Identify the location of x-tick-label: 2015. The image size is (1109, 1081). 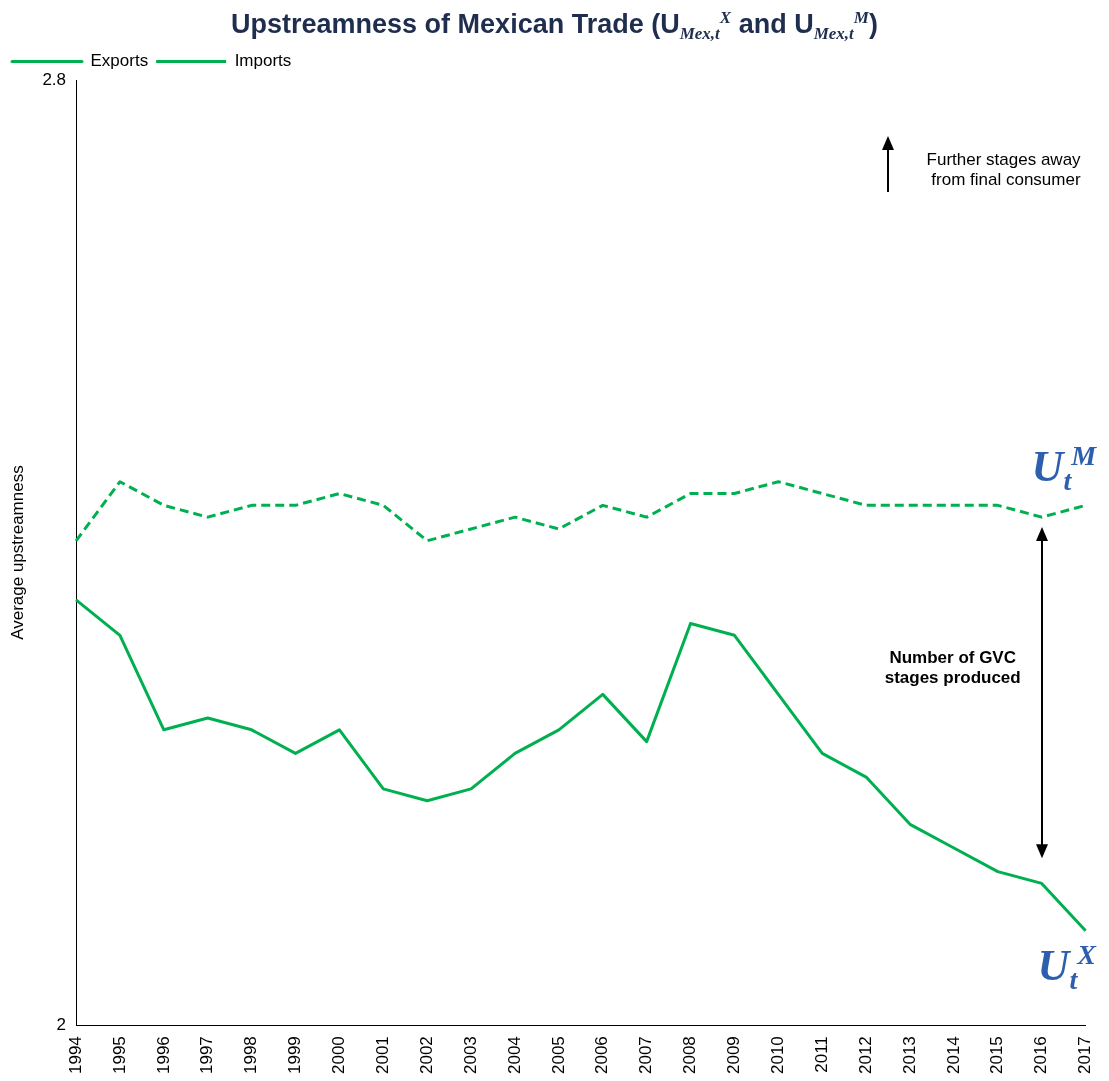
(997, 1055).